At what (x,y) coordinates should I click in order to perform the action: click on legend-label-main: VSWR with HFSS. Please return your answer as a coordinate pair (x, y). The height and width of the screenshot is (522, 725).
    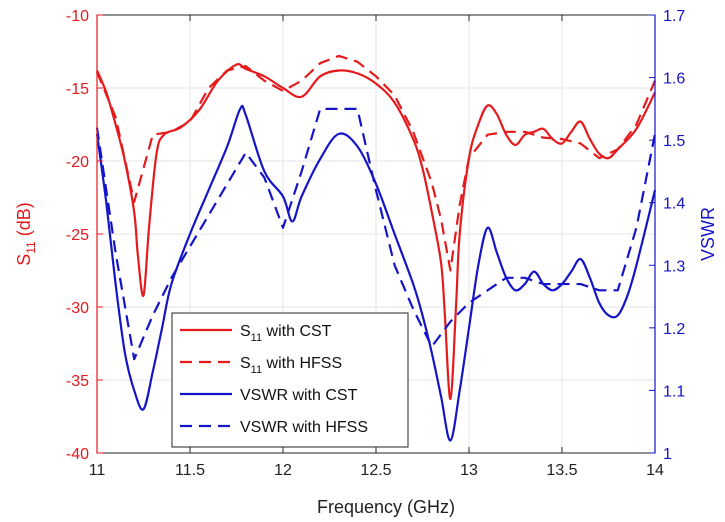
    Looking at the image, I should click on (304, 427).